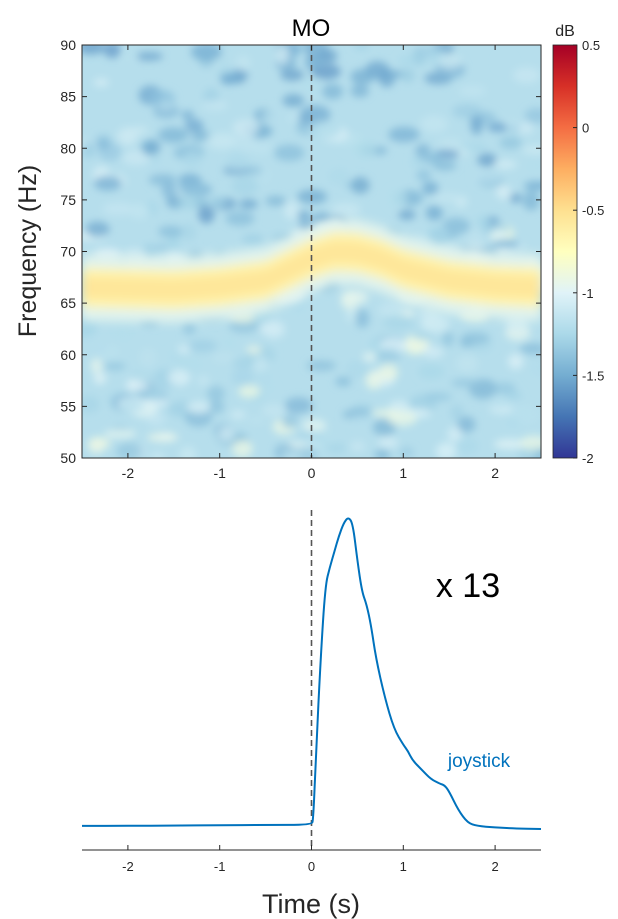  Describe the element at coordinates (68, 406) in the screenshot. I see `heatmap-y-tick-label: 55` at that location.